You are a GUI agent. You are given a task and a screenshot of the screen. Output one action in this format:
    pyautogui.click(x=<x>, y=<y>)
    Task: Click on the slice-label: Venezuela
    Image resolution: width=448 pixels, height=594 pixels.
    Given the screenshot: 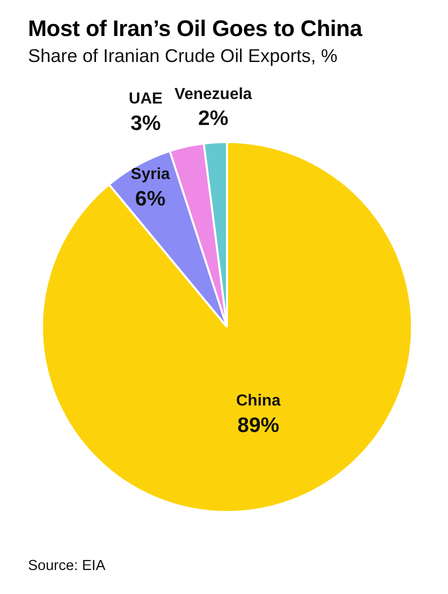 What is the action you would take?
    pyautogui.click(x=213, y=94)
    